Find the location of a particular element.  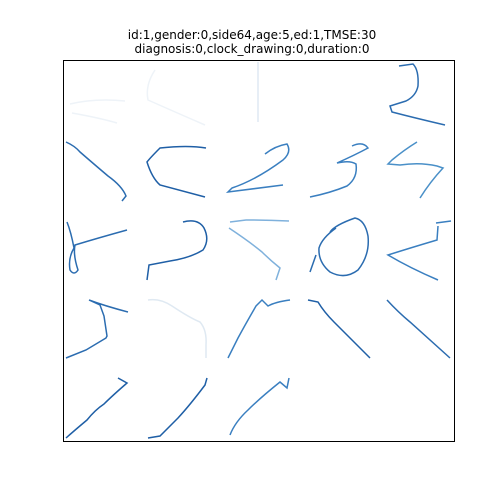

stroke-r3c3 is located at coordinates (259, 250).